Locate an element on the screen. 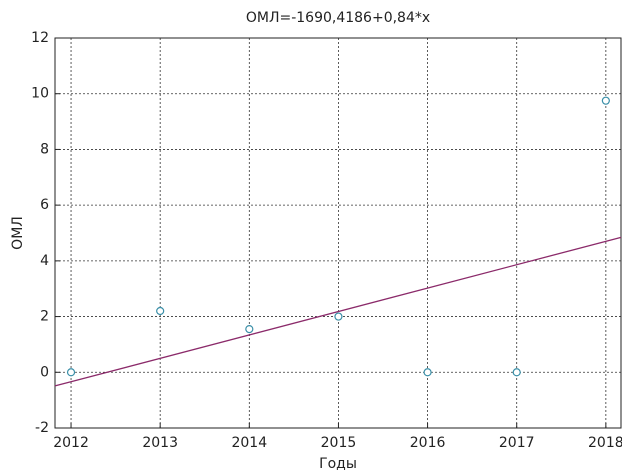  y-tick-label: 4 is located at coordinates (44, 261).